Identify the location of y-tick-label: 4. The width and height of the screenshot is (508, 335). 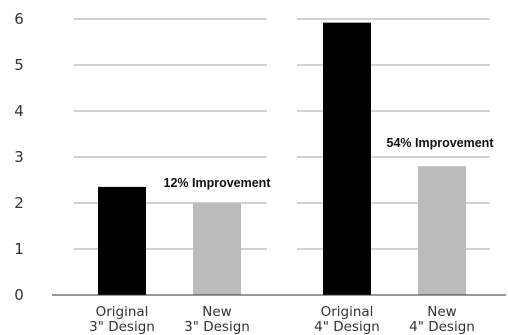
(19, 111).